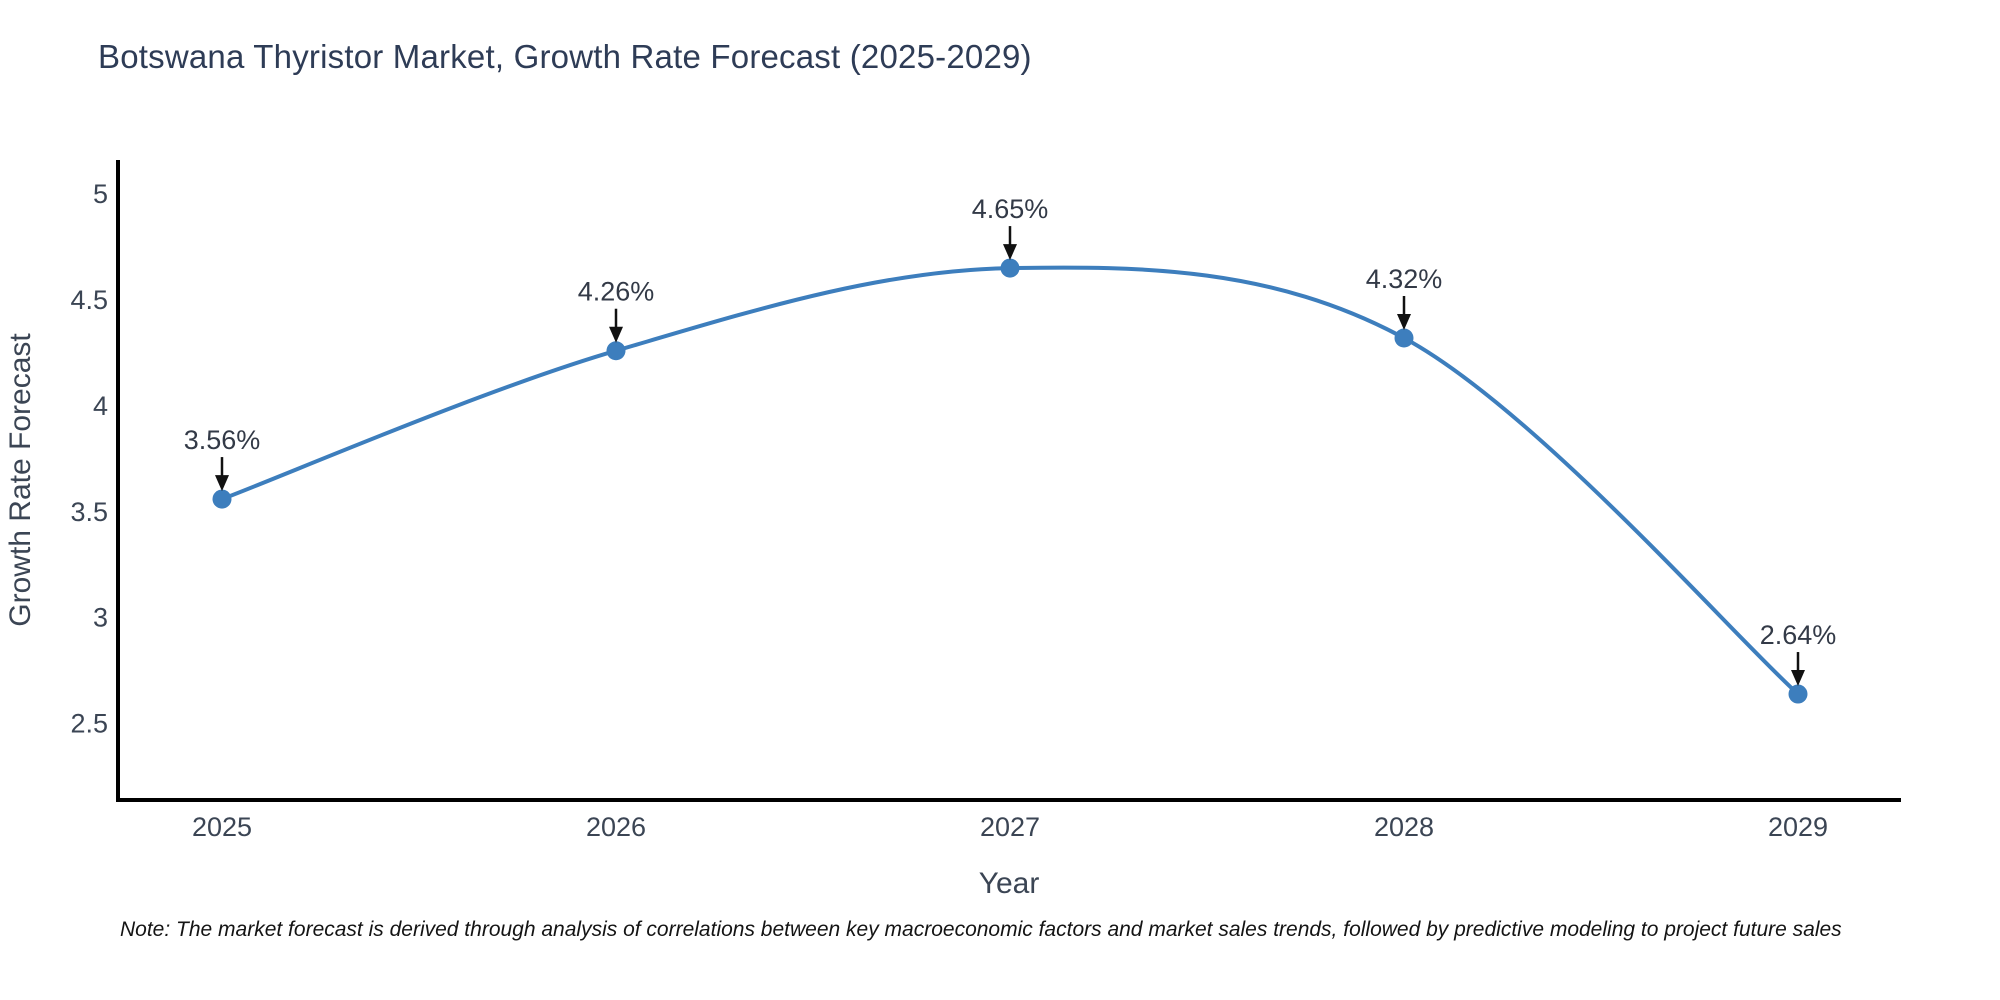  What do you see at coordinates (1798, 827) in the screenshot?
I see `x-tick-label: 2029` at bounding box center [1798, 827].